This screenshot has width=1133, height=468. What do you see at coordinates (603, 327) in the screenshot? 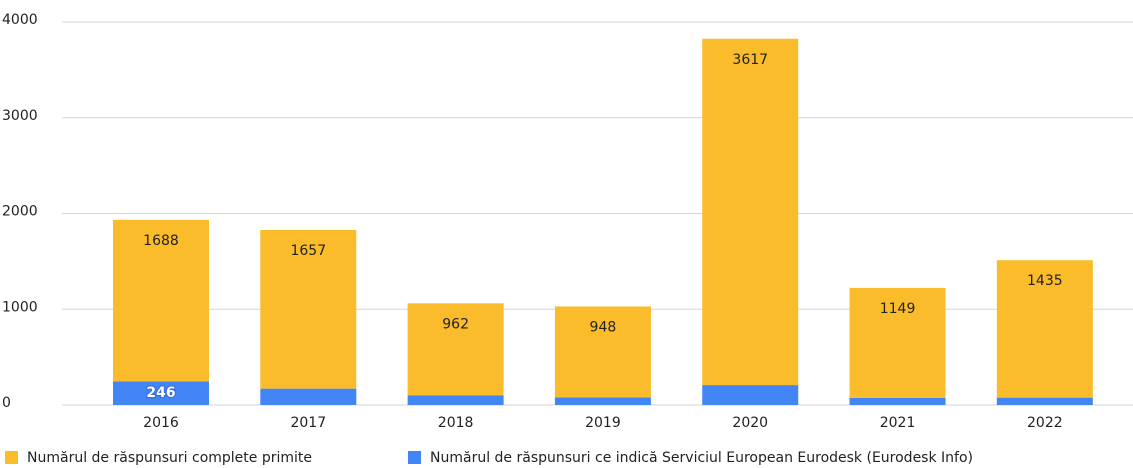
I see `data-label: 948` at bounding box center [603, 327].